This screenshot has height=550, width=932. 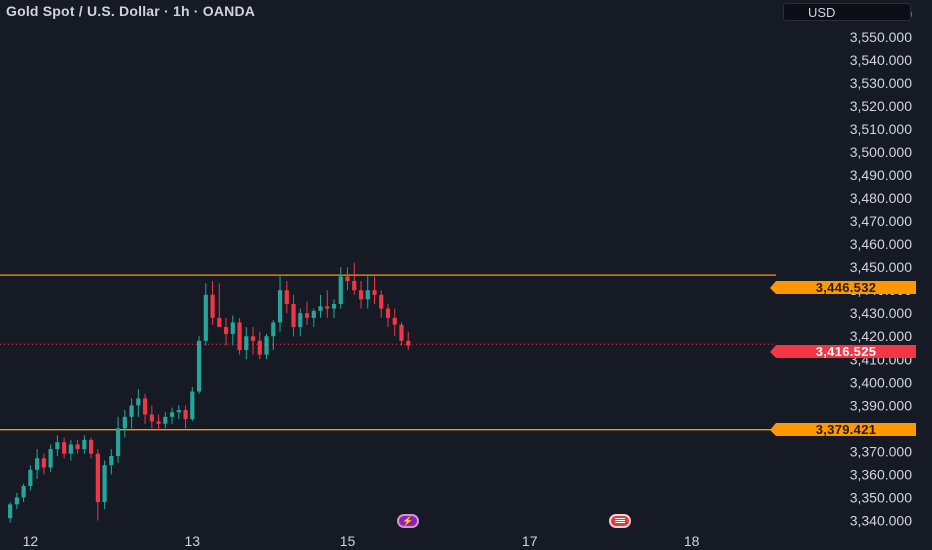 I want to click on x-tick-label: 12, so click(x=31, y=541).